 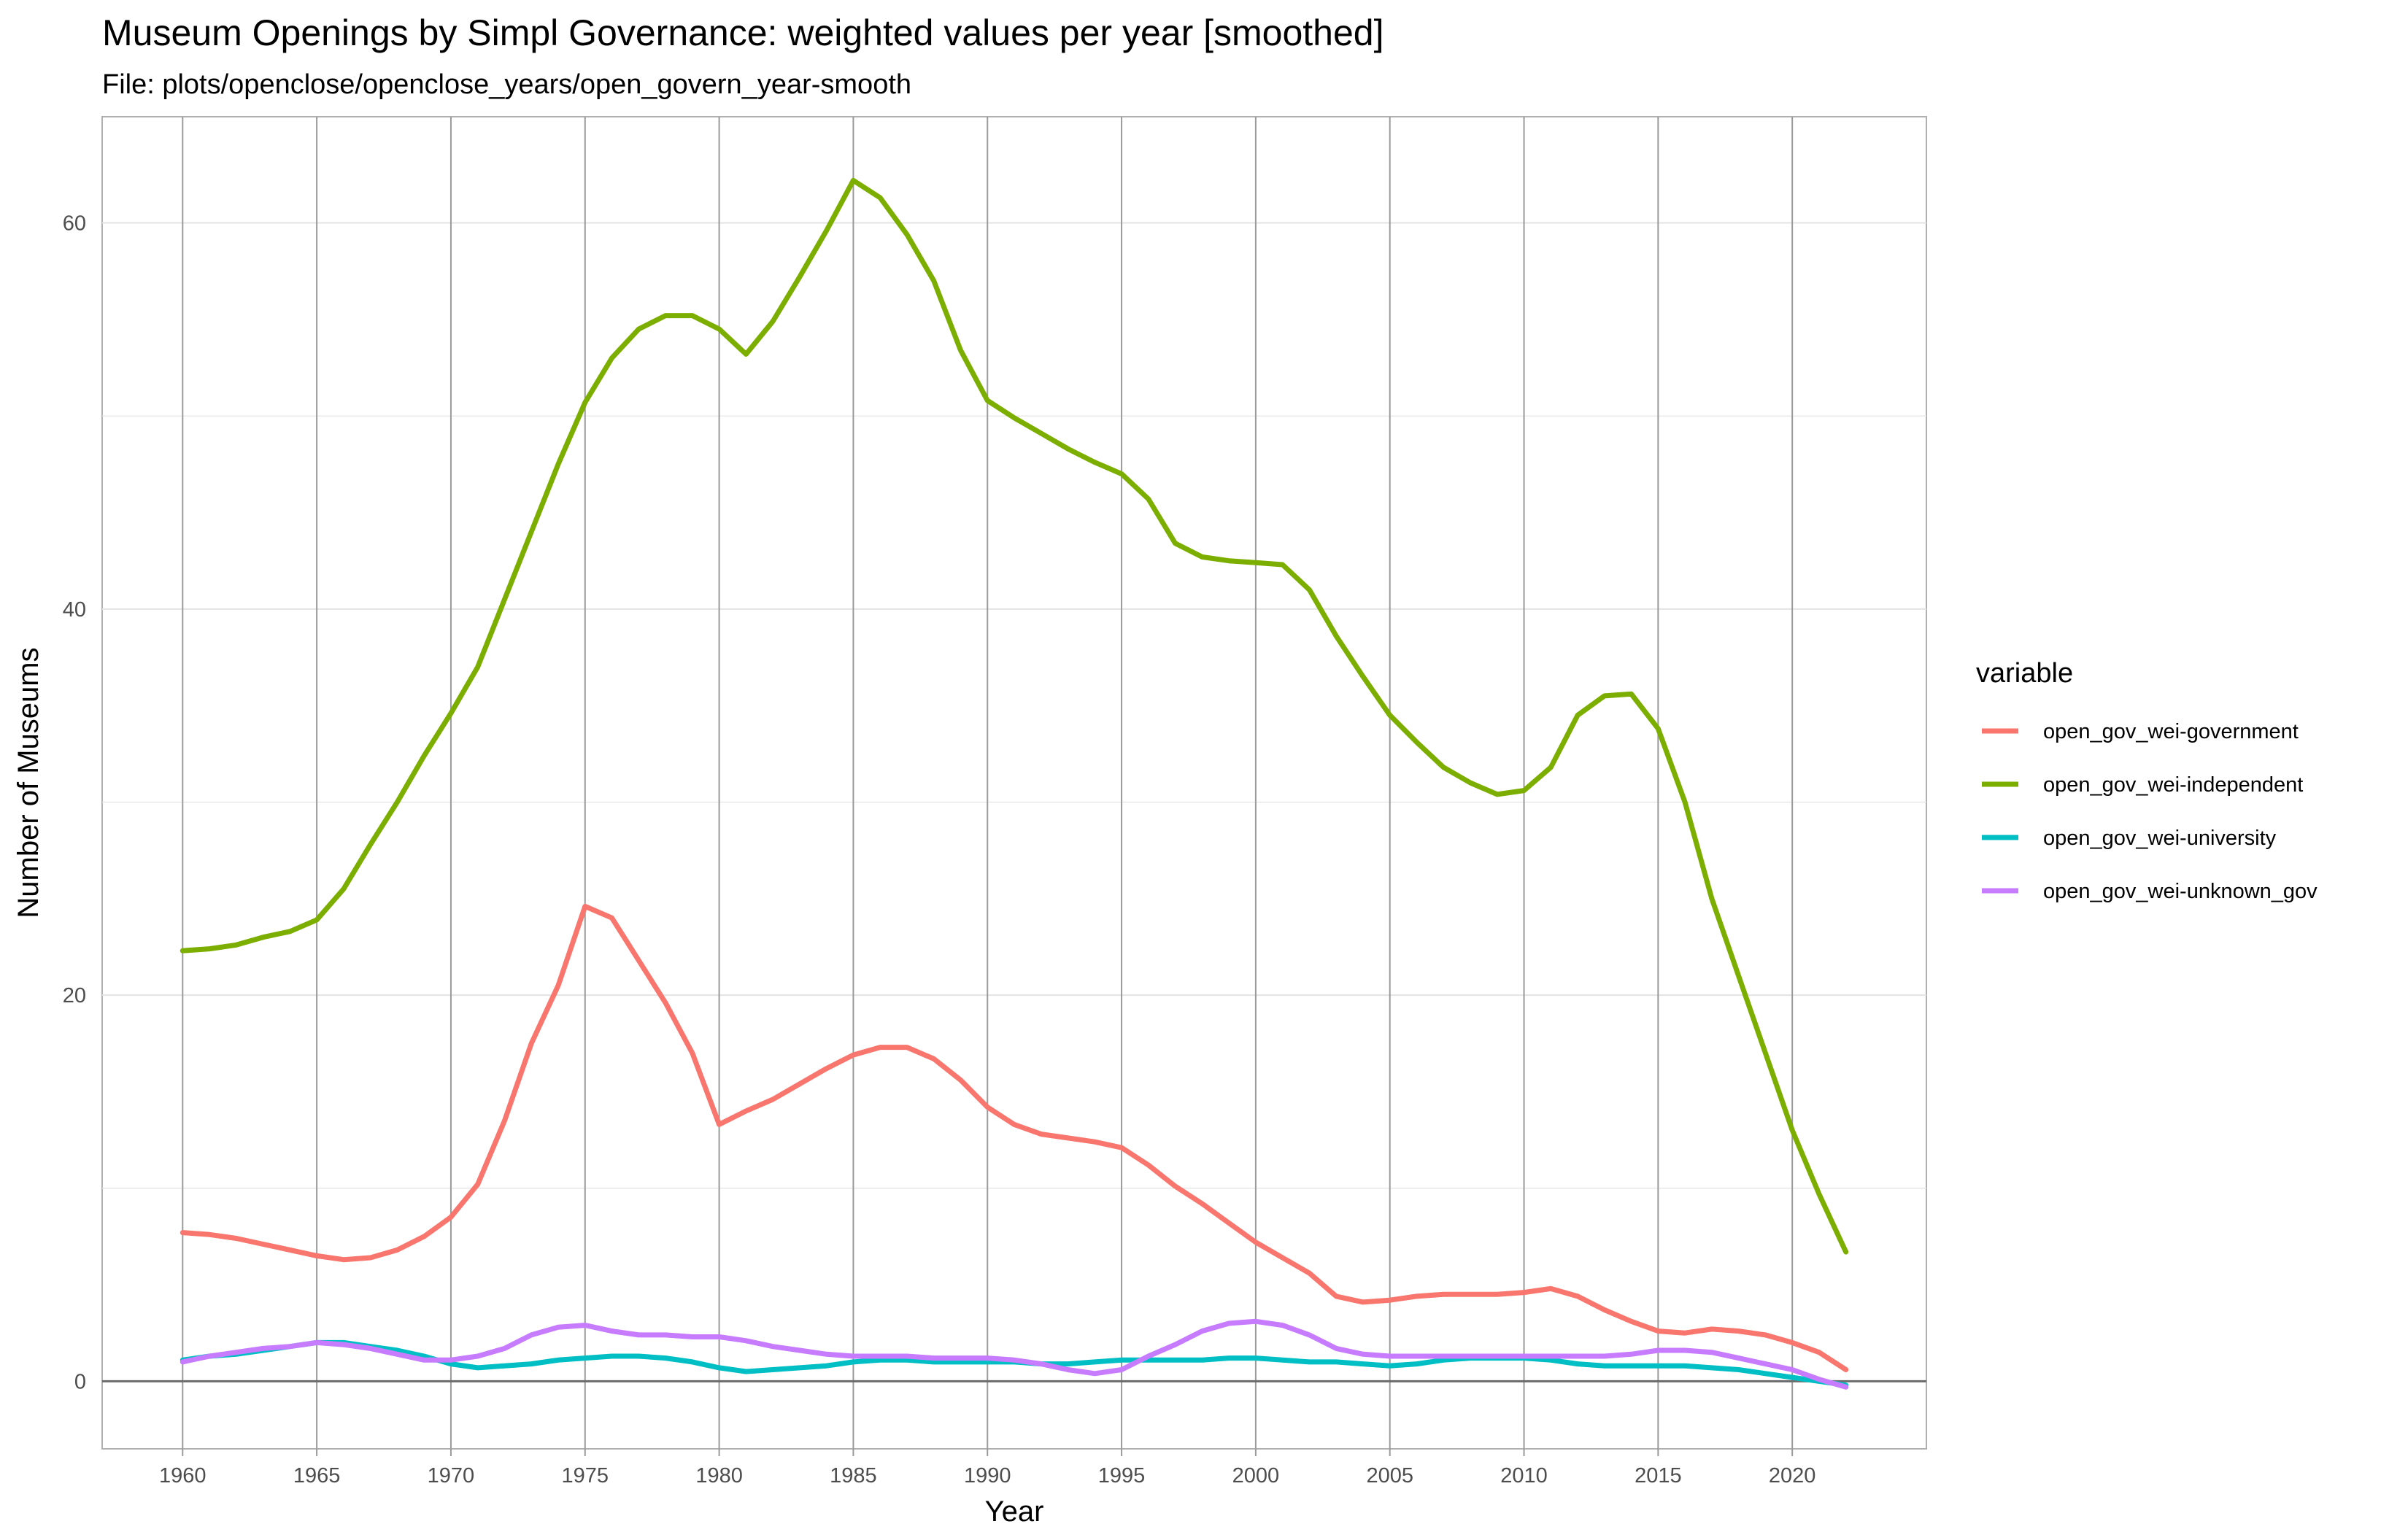 What do you see at coordinates (2173, 785) in the screenshot?
I see `legend-label-2: open_gov_wei-independent` at bounding box center [2173, 785].